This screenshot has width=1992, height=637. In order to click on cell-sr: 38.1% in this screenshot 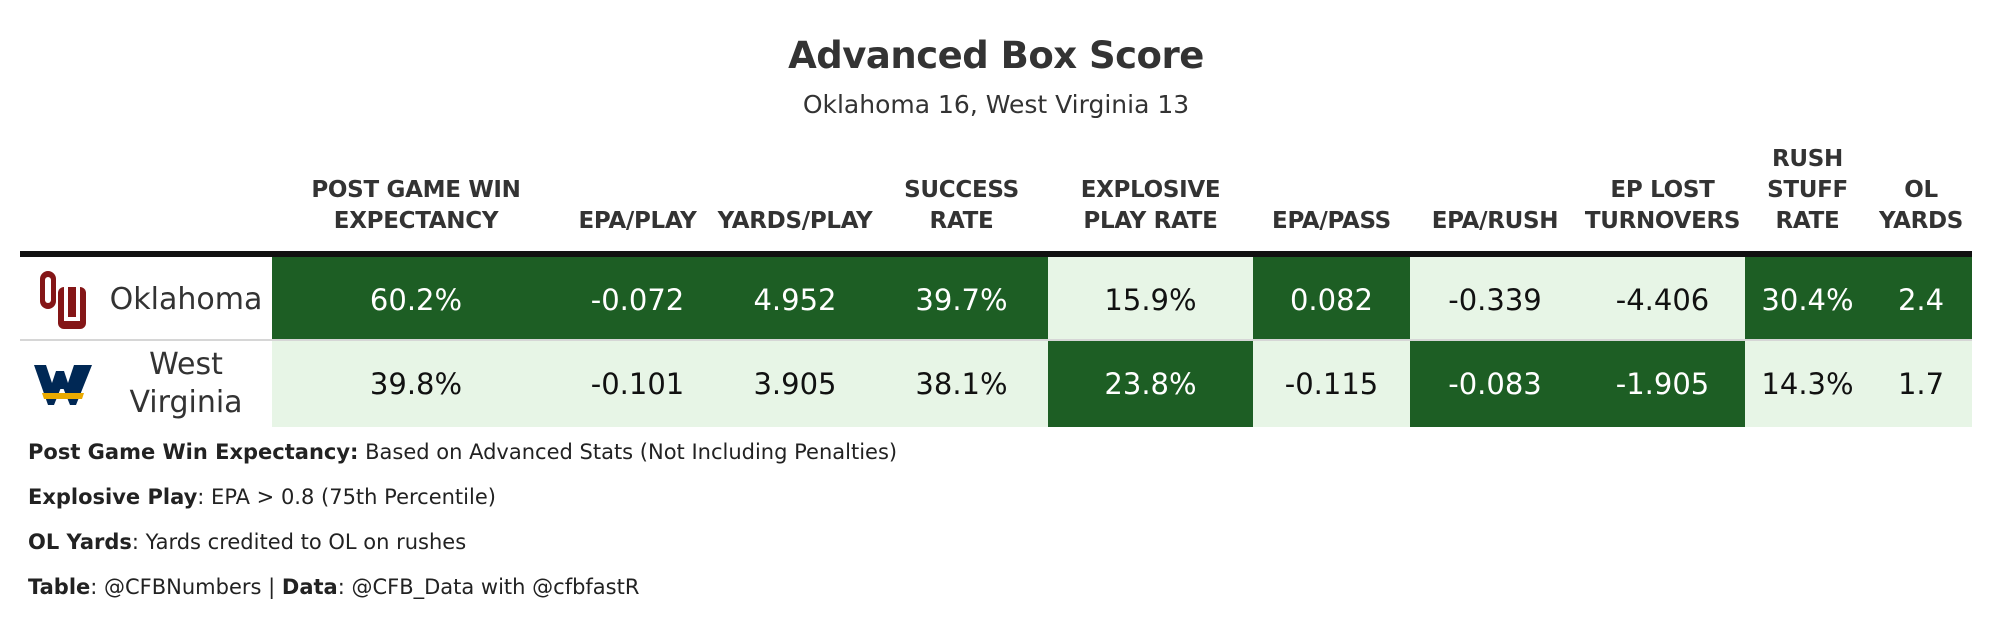, I will do `click(961, 384)`.